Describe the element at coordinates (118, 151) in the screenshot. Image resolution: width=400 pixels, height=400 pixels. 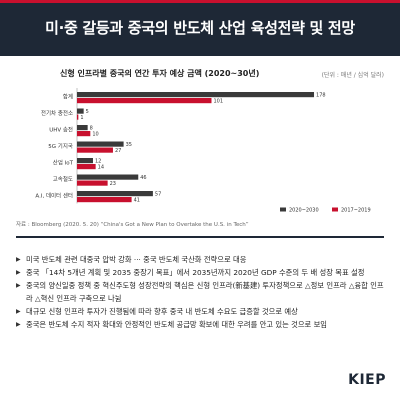
I see `data-label: 27` at that location.